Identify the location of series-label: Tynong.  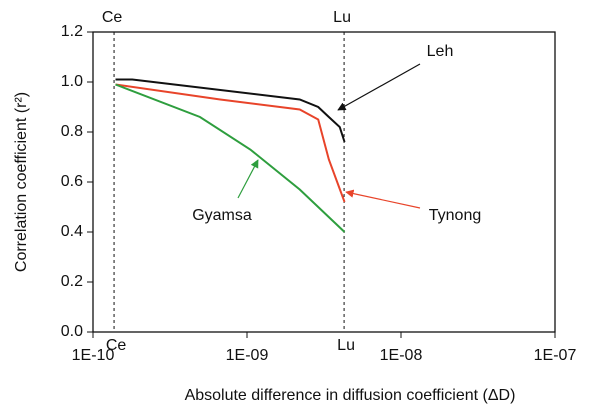
(455, 215).